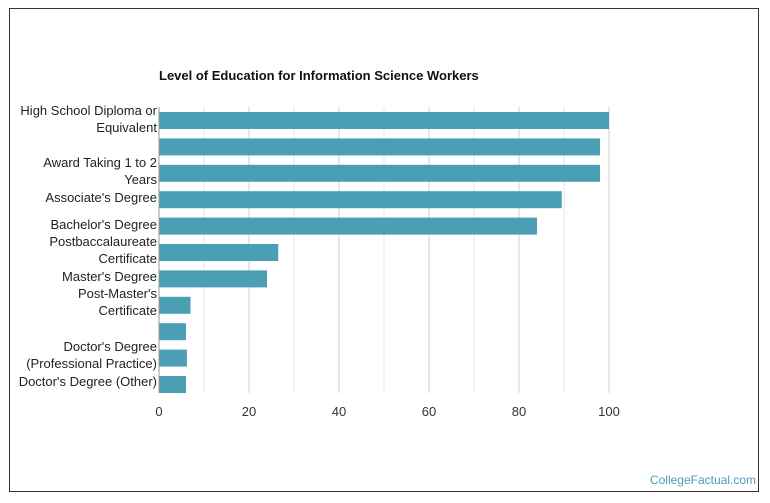 This screenshot has height=503, width=770. What do you see at coordinates (609, 411) in the screenshot?
I see `x-tick-label: 100` at bounding box center [609, 411].